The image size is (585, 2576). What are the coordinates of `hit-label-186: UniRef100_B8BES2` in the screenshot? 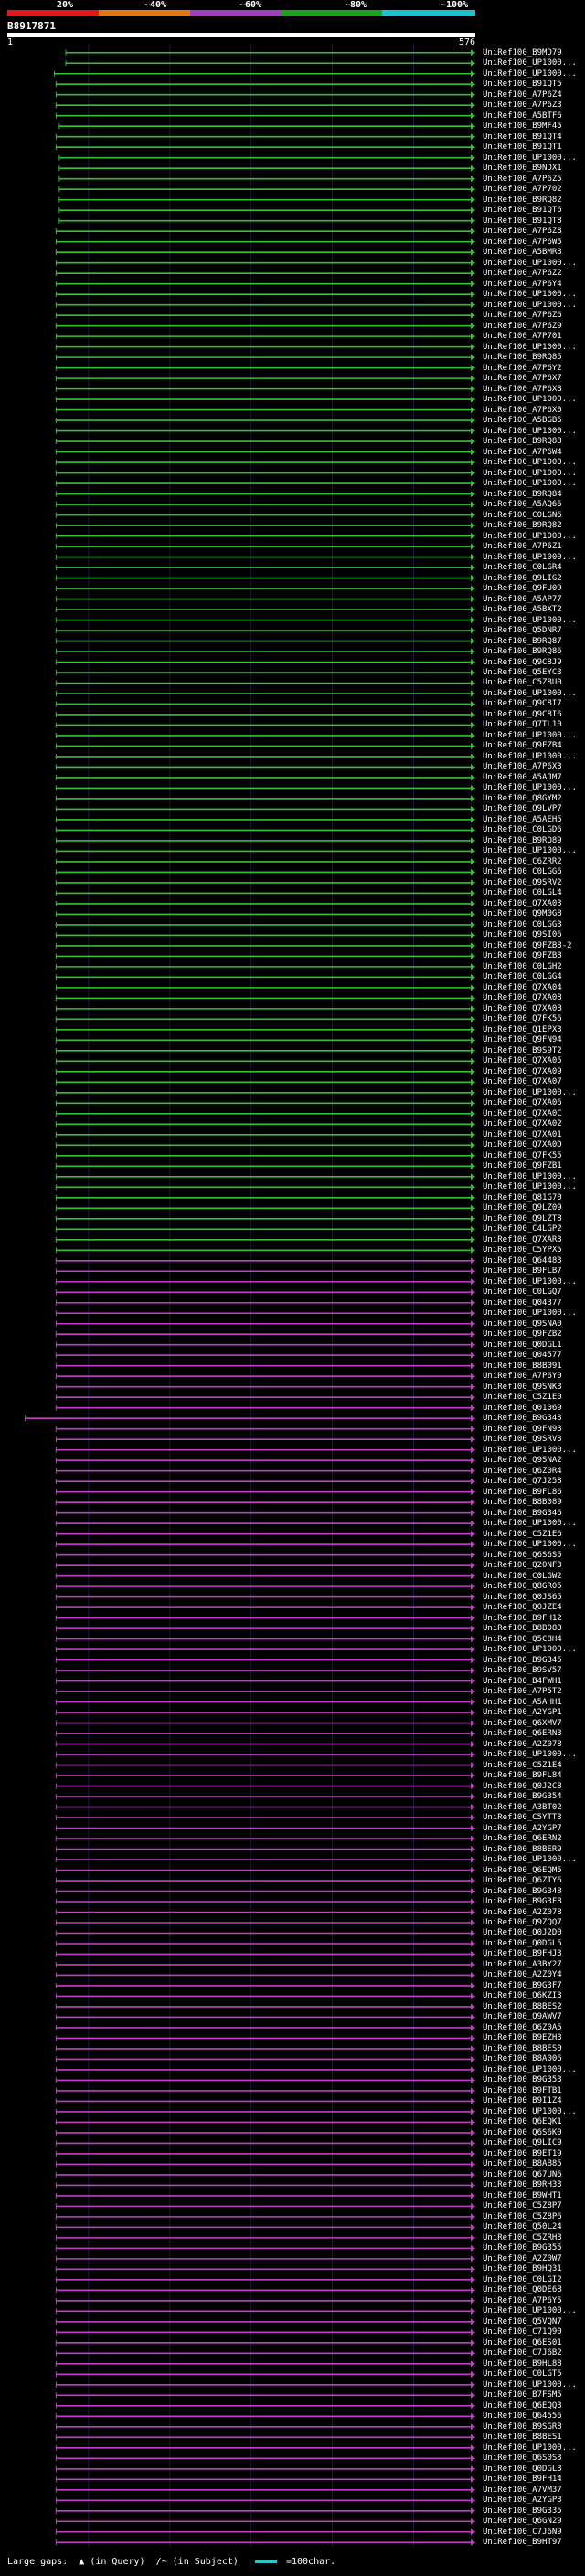 It's located at (522, 2006).